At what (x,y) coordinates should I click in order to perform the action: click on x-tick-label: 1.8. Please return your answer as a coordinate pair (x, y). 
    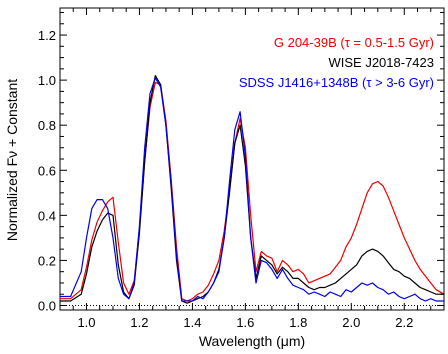
    Looking at the image, I should click on (298, 322).